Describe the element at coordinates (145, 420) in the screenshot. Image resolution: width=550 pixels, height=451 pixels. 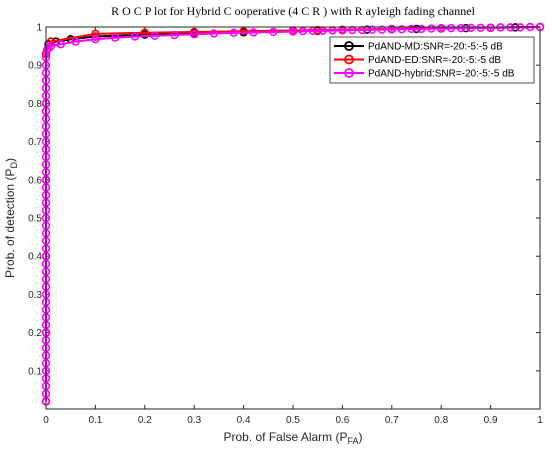
I see `x-tick-label: 0.2` at that location.